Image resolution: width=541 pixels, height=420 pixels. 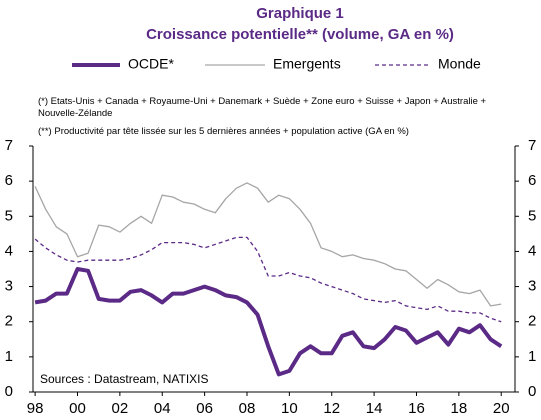 What do you see at coordinates (151, 64) in the screenshot?
I see `legend-label: OCDE*` at bounding box center [151, 64].